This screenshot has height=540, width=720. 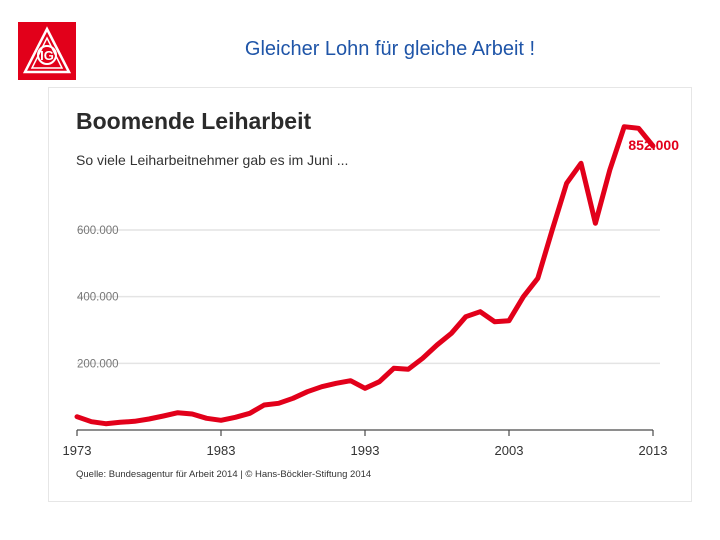 I want to click on x-tick-label: 2003, so click(x=509, y=450).